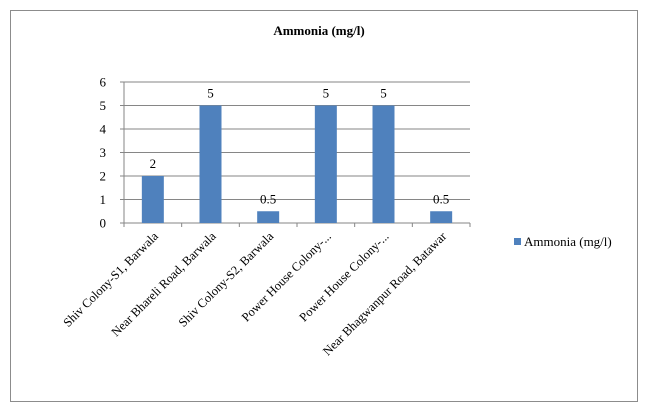  What do you see at coordinates (318, 30) in the screenshot?
I see `chart-title: Ammonia (mg/l)` at bounding box center [318, 30].